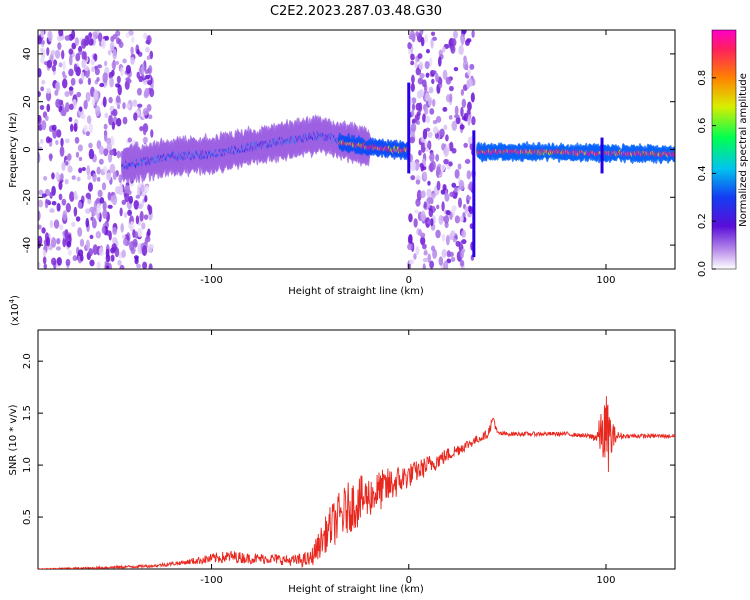 Image resolution: width=750 pixels, height=600 pixels. What do you see at coordinates (13, 150) in the screenshot?
I see `spectrogram-y-axis-label: Frequency (Hz)` at bounding box center [13, 150].